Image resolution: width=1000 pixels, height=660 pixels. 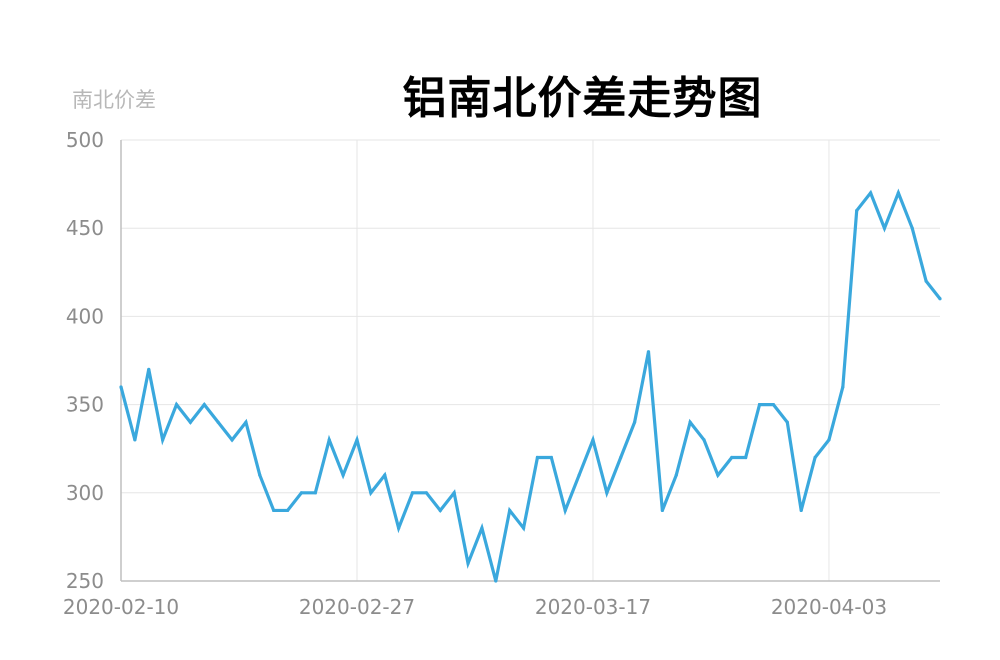 What do you see at coordinates (85, 228) in the screenshot?
I see `y-tick-label: 450` at bounding box center [85, 228].